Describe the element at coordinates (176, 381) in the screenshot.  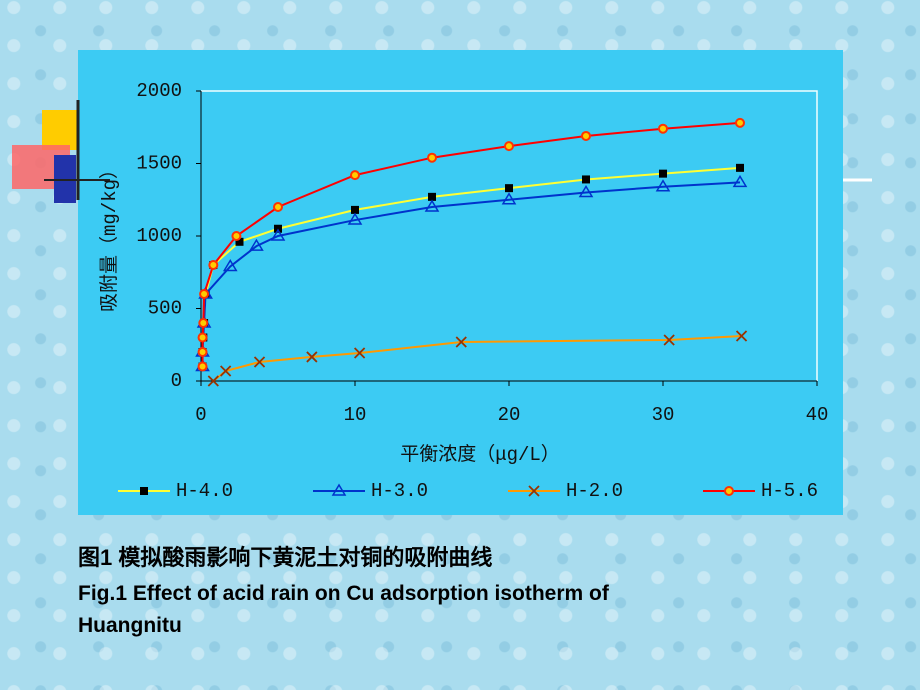
I see `y-tick-label: 0` at that location.